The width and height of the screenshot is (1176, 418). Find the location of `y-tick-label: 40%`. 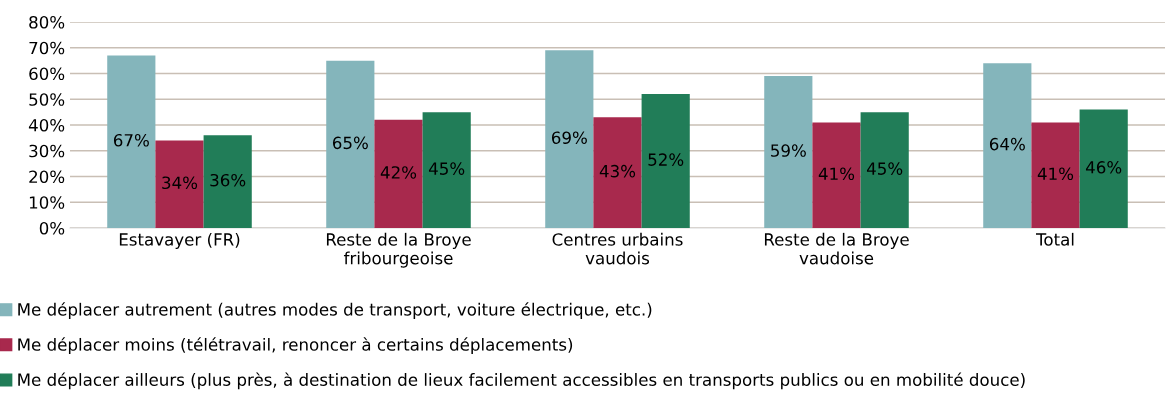

y-tick-label: 40% is located at coordinates (46, 125).